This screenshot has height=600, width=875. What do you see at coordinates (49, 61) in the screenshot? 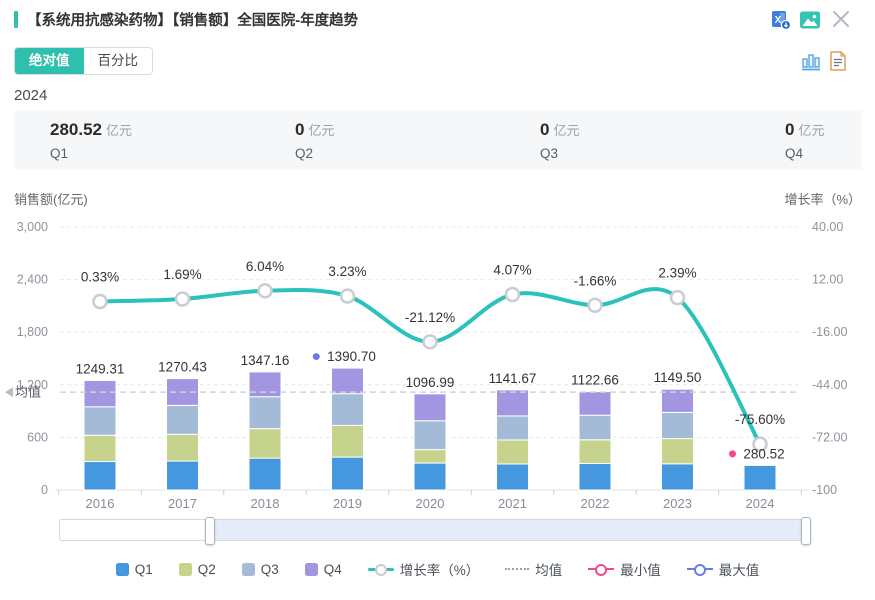
I see `tab-absolute-value: 绝对值` at bounding box center [49, 61].